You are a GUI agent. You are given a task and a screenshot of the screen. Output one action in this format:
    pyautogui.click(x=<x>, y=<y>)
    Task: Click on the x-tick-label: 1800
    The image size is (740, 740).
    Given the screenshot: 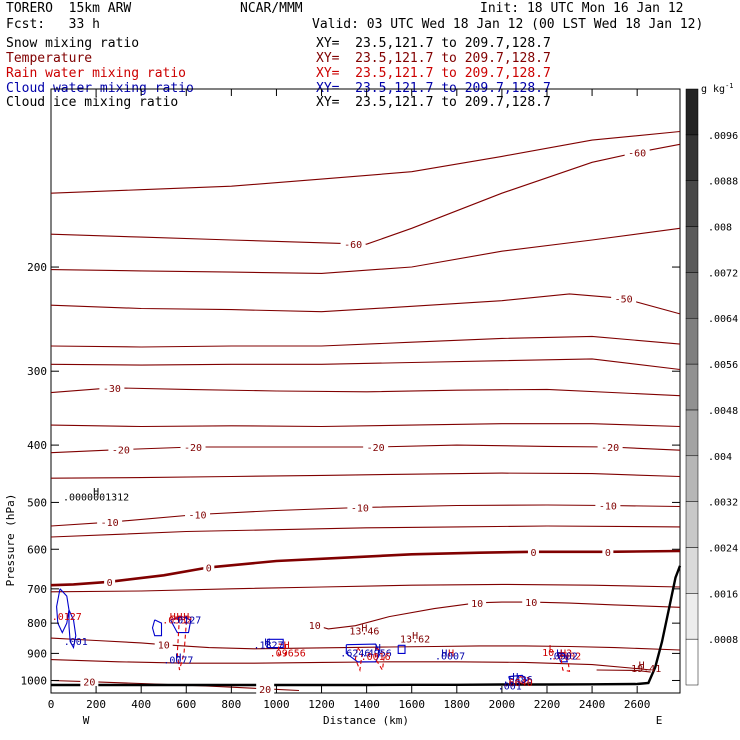 What is the action you would take?
    pyautogui.click(x=457, y=704)
    